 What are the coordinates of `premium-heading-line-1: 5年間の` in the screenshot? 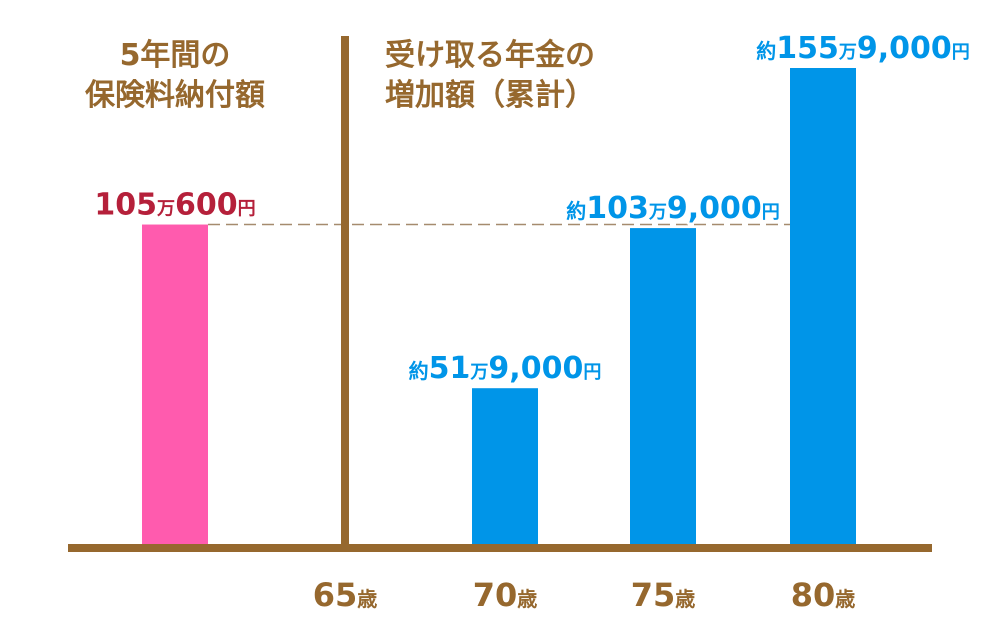 It's located at (175, 55).